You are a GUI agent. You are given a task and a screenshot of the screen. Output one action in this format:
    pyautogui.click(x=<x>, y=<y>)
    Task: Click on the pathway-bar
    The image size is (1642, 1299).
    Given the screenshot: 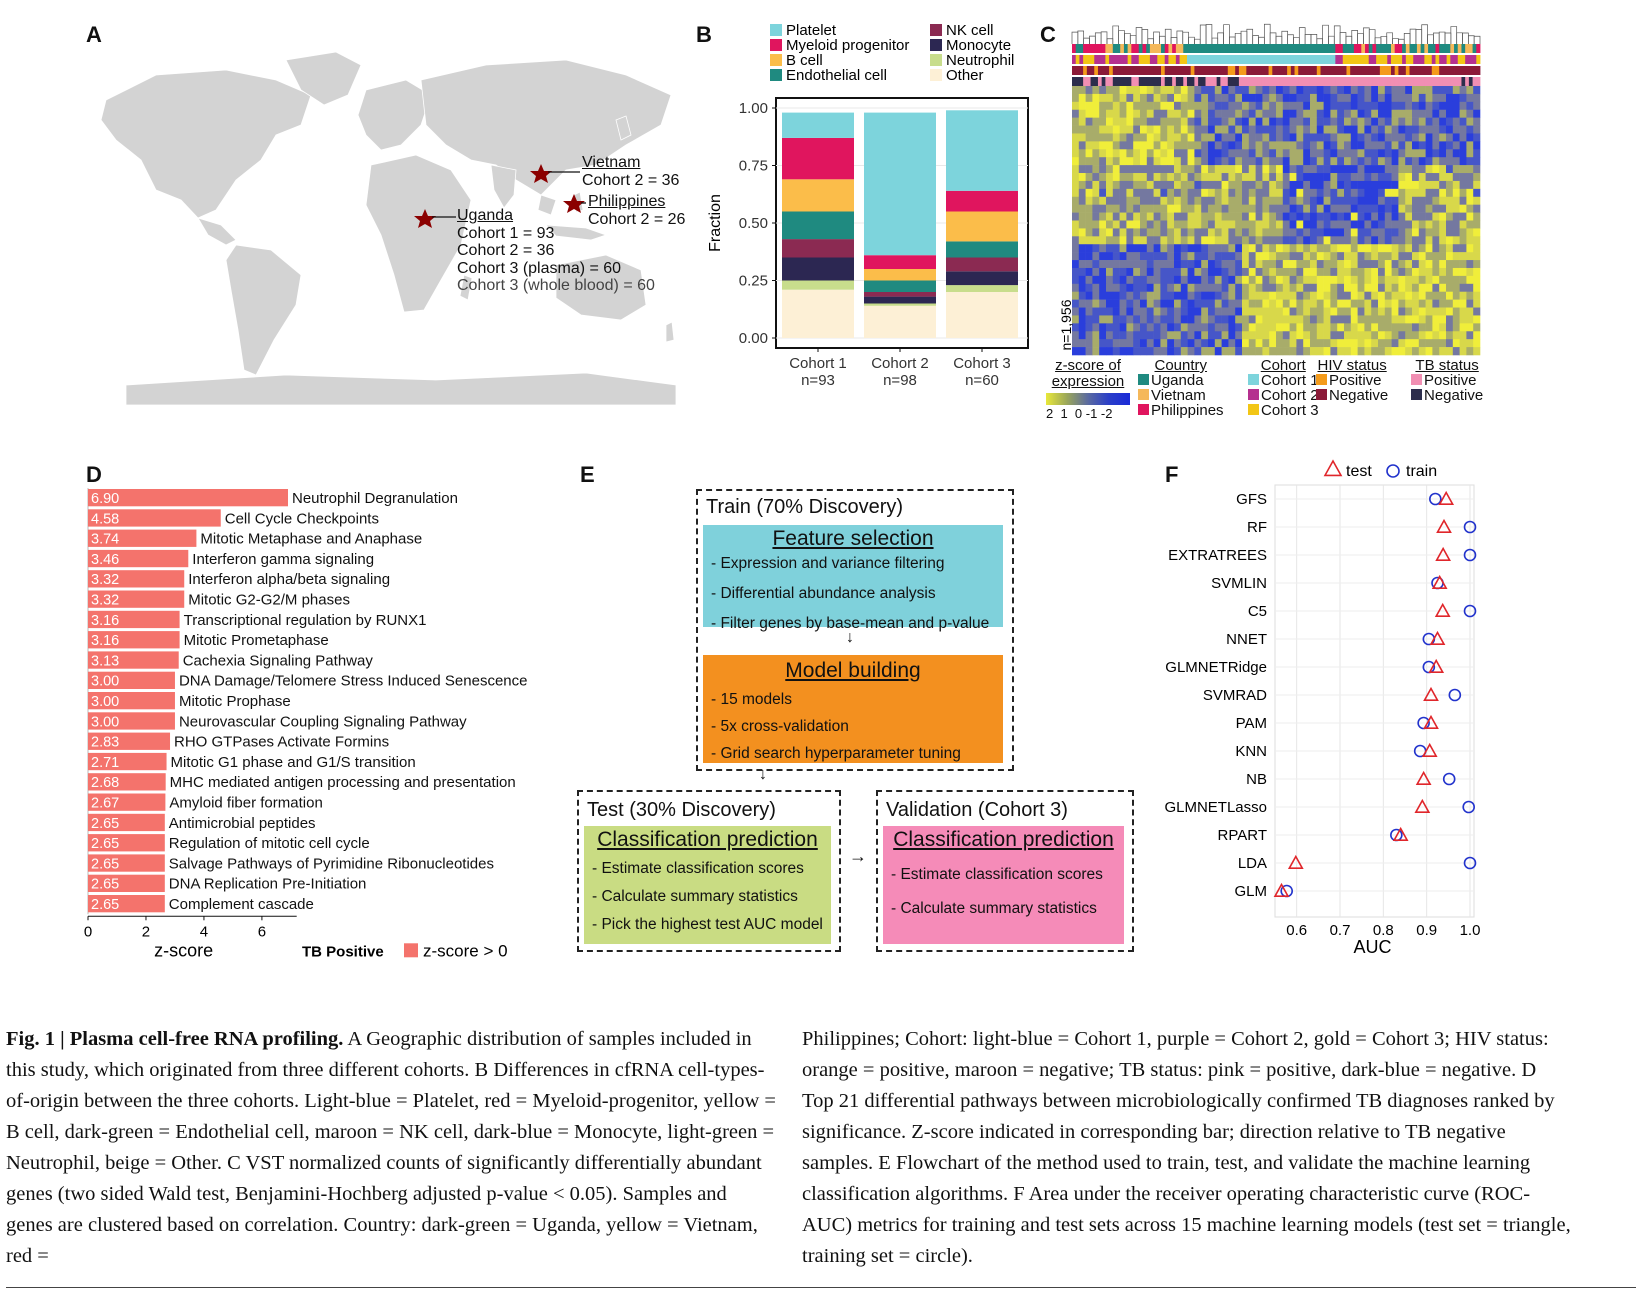 What is the action you would take?
    pyautogui.click(x=126, y=883)
    